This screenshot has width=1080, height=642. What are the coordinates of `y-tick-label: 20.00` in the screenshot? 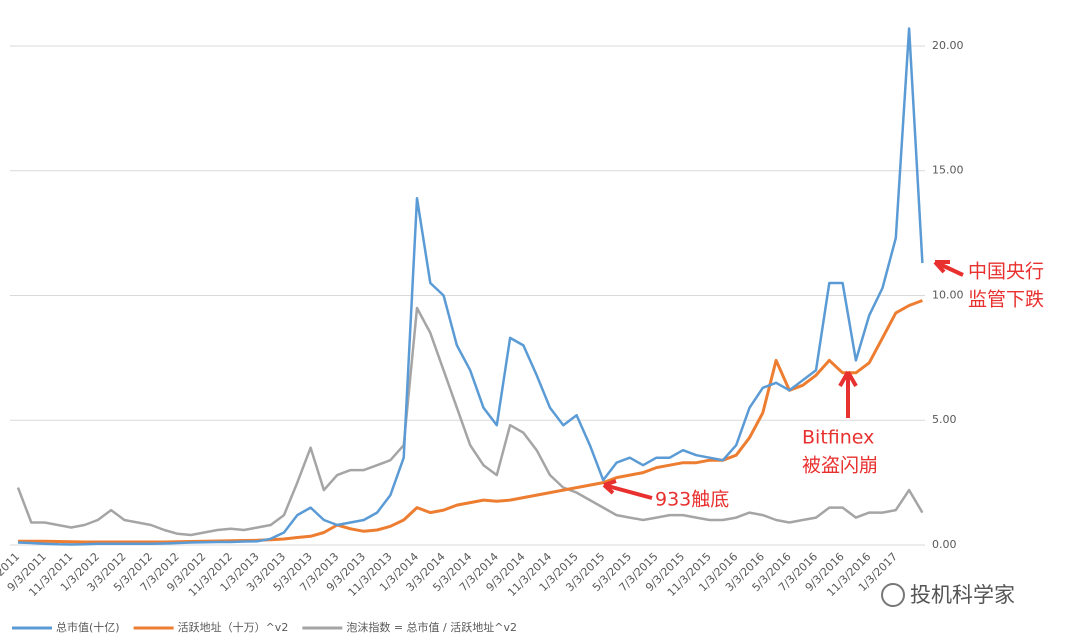 It's located at (948, 45).